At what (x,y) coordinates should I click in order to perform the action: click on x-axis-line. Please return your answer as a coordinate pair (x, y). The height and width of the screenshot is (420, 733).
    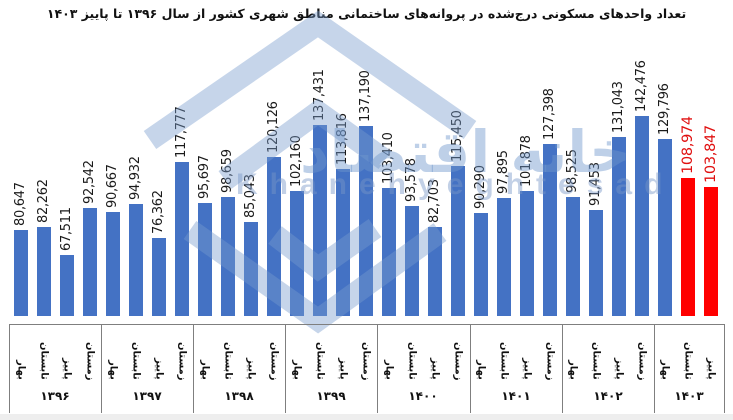
    Looking at the image, I should click on (367, 324).